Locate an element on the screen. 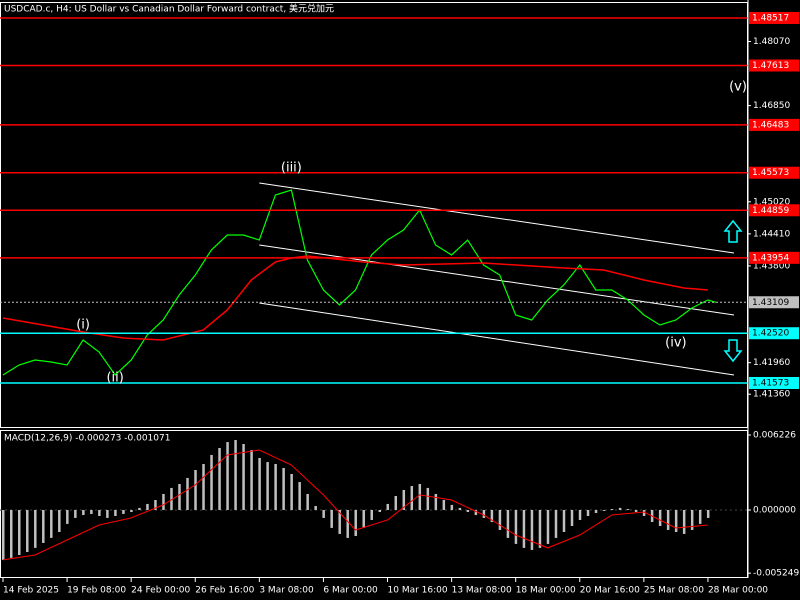 The width and height of the screenshot is (800, 600). y-tick-label: 1.45020 is located at coordinates (771, 202).